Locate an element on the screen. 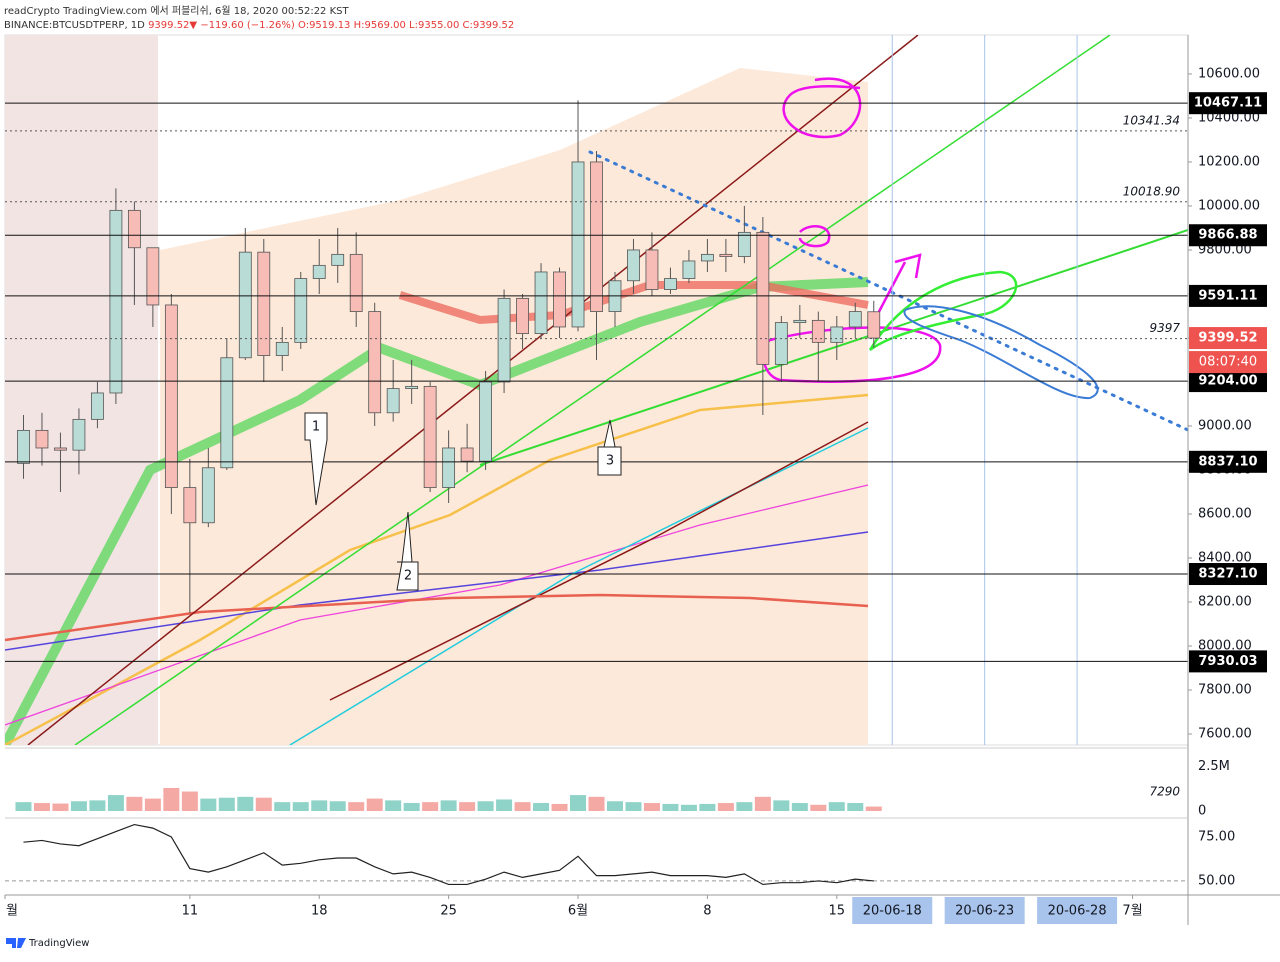 The image size is (1280, 962). trend-line is located at coordinates (888, 291).